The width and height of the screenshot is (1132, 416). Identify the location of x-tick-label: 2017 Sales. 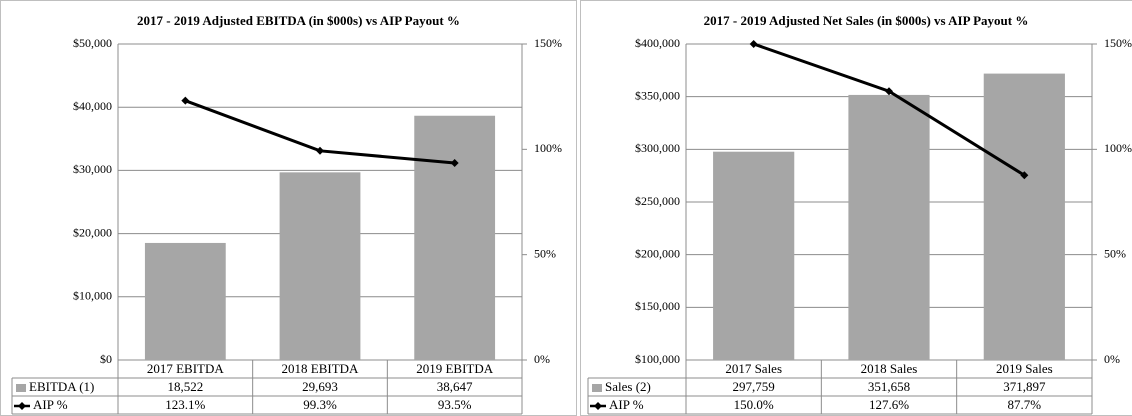
(753, 368).